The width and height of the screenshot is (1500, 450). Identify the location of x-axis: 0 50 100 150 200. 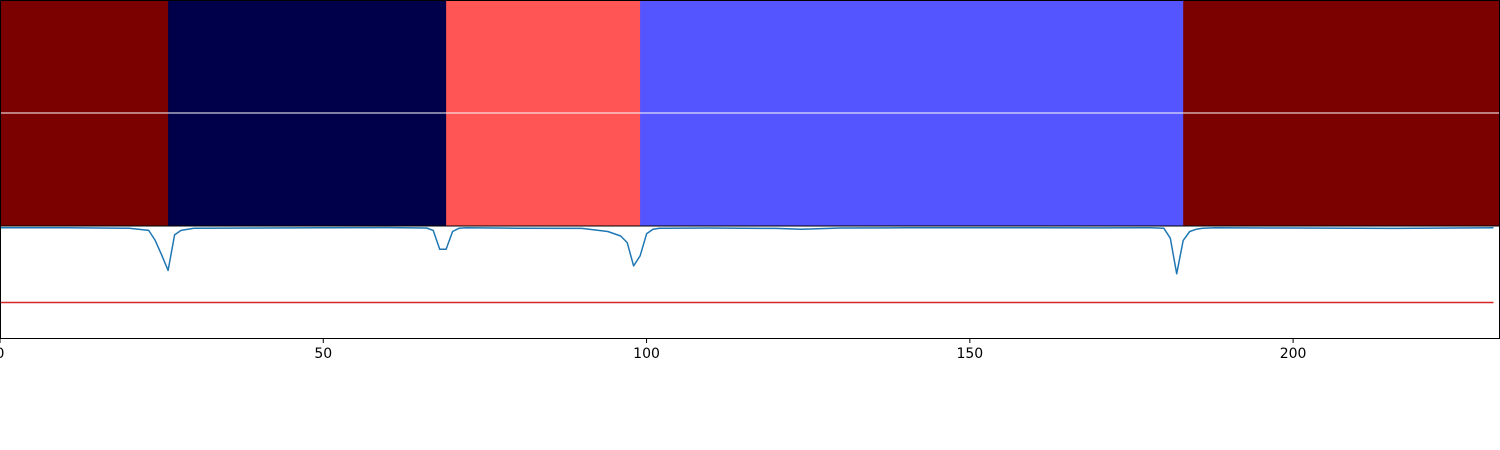
(653, 350).